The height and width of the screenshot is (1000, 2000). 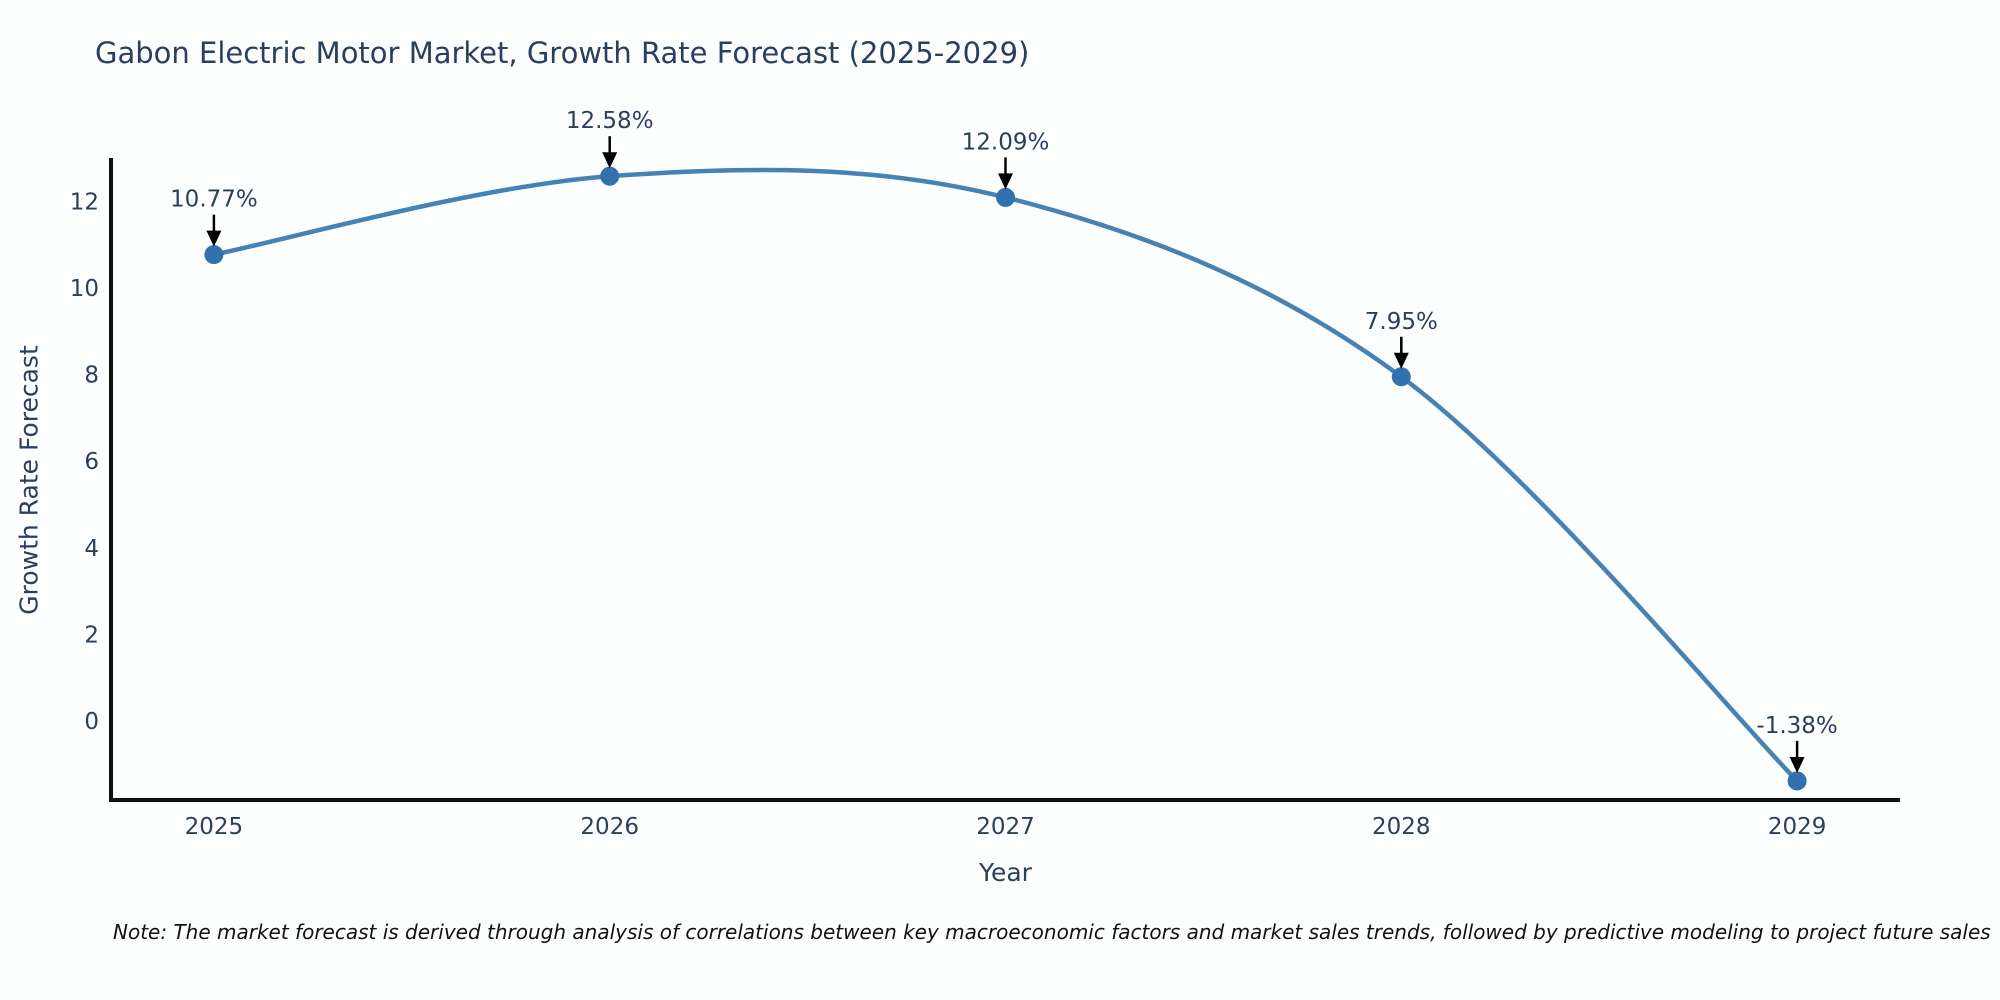 I want to click on y-tick-label: 12, so click(x=84, y=202).